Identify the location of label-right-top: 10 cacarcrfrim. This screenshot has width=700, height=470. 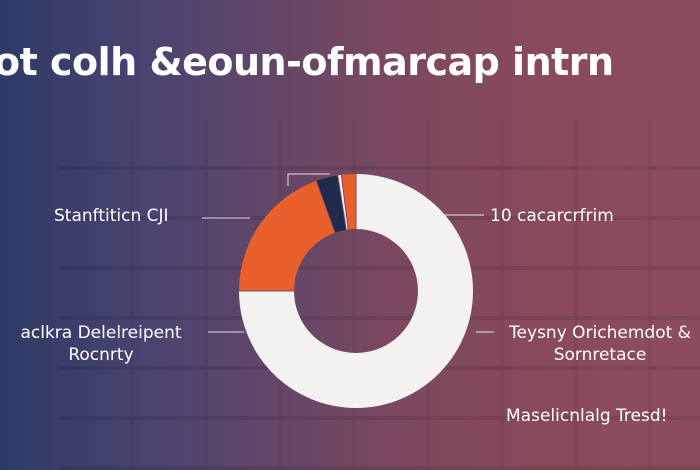
(552, 216).